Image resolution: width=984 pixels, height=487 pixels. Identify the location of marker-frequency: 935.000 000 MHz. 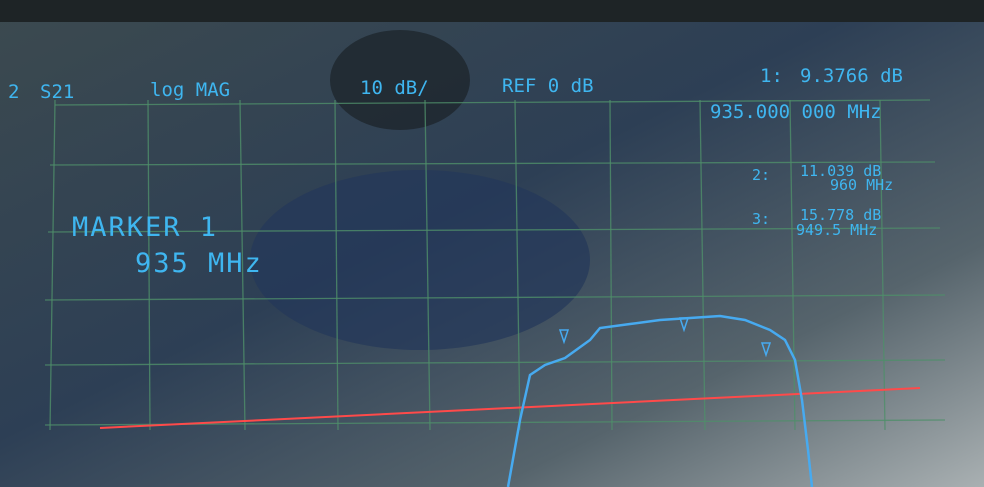
(796, 112).